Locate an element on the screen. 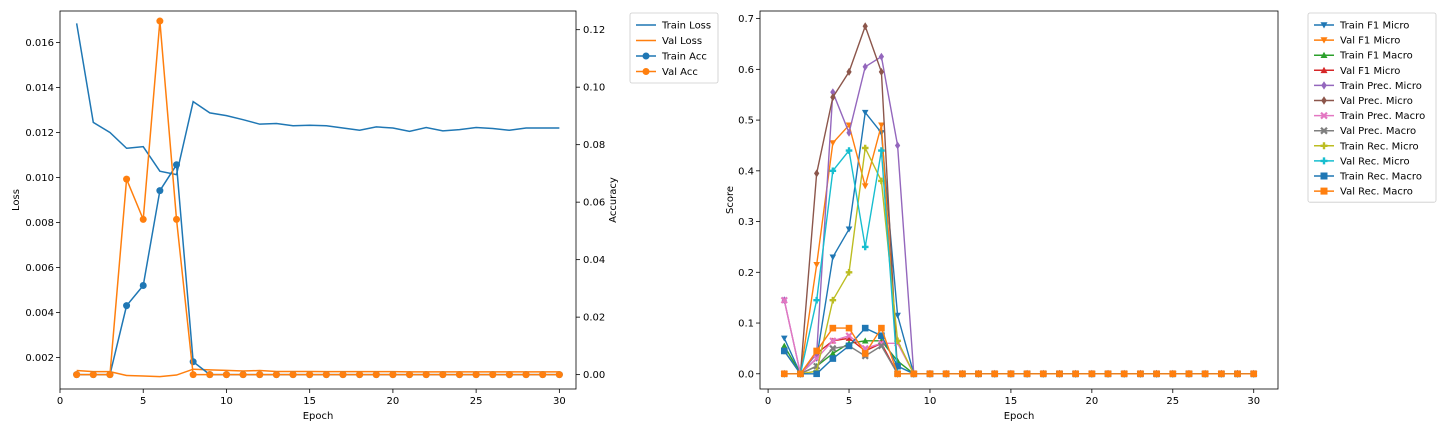 The width and height of the screenshot is (1440, 432). legend-label-train-rec-macro: Train Rec. Macro is located at coordinates (1380, 177).